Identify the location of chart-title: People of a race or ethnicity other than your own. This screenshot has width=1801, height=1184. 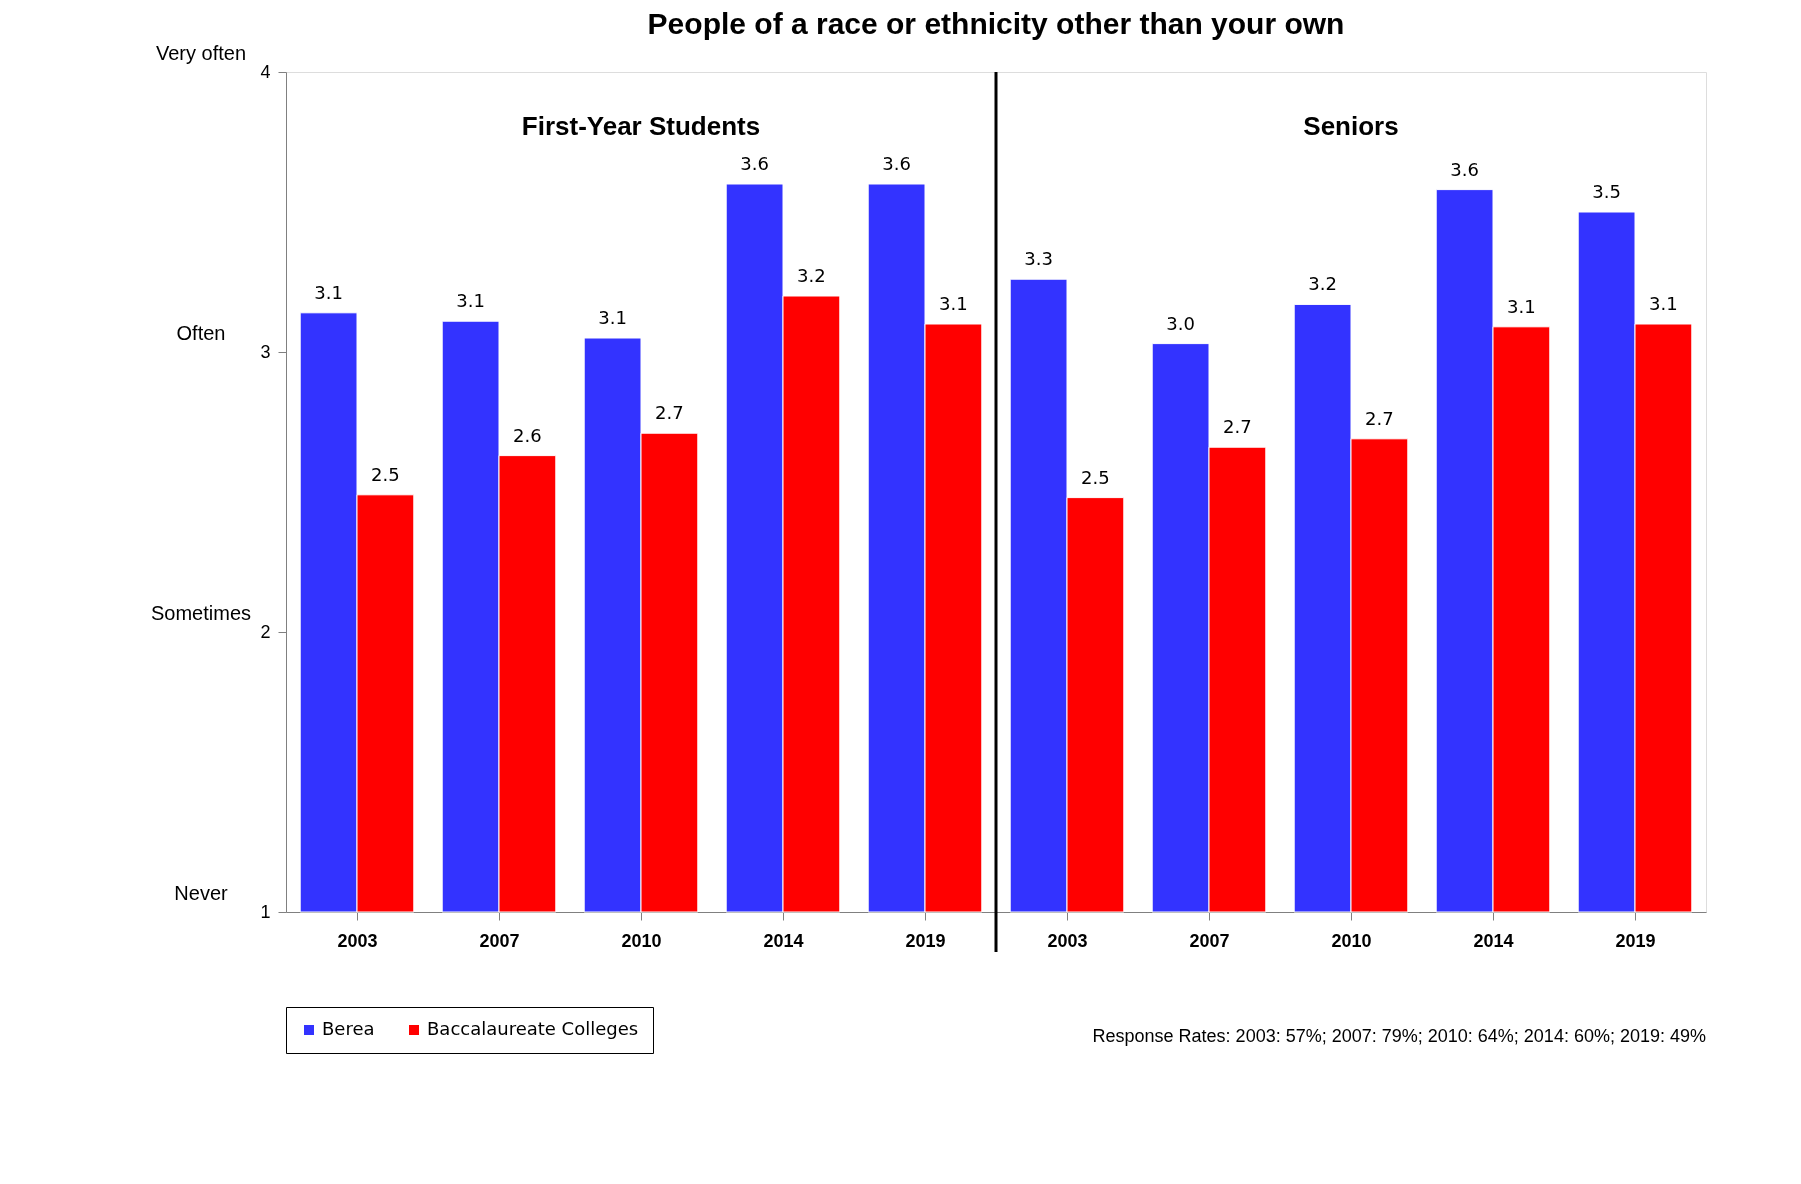
(996, 23).